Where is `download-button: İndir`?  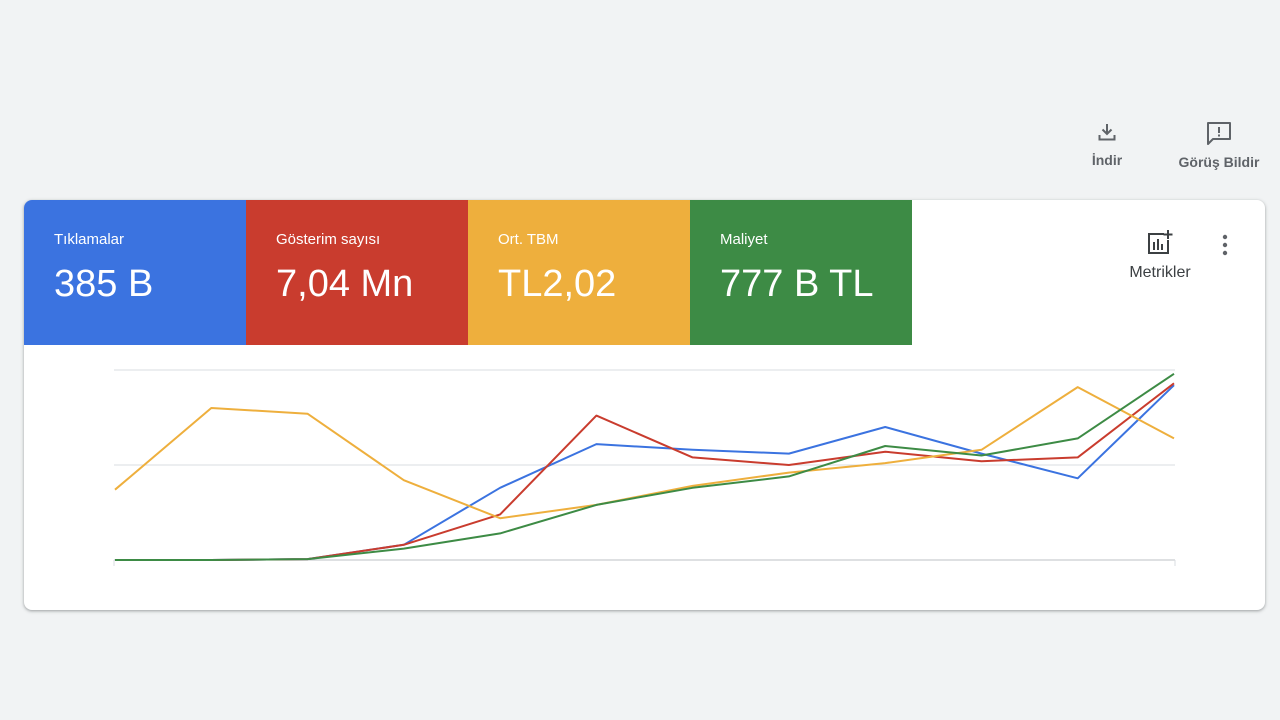
download-button: İndir is located at coordinates (1107, 145).